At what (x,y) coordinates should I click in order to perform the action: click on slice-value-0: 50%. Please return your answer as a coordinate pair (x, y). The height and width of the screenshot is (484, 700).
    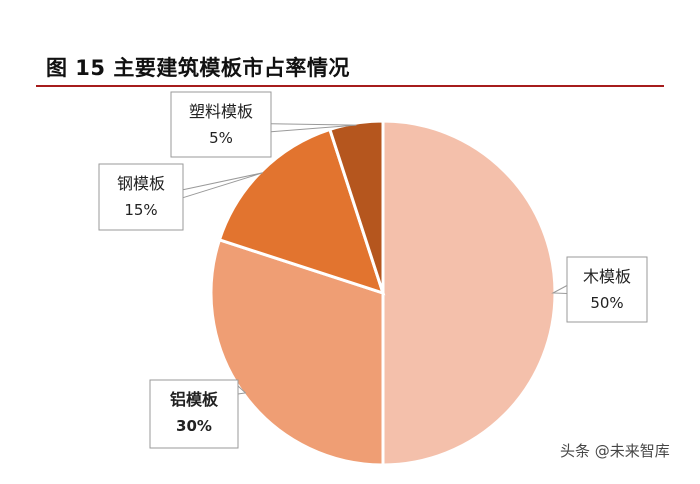
    Looking at the image, I should click on (606, 303).